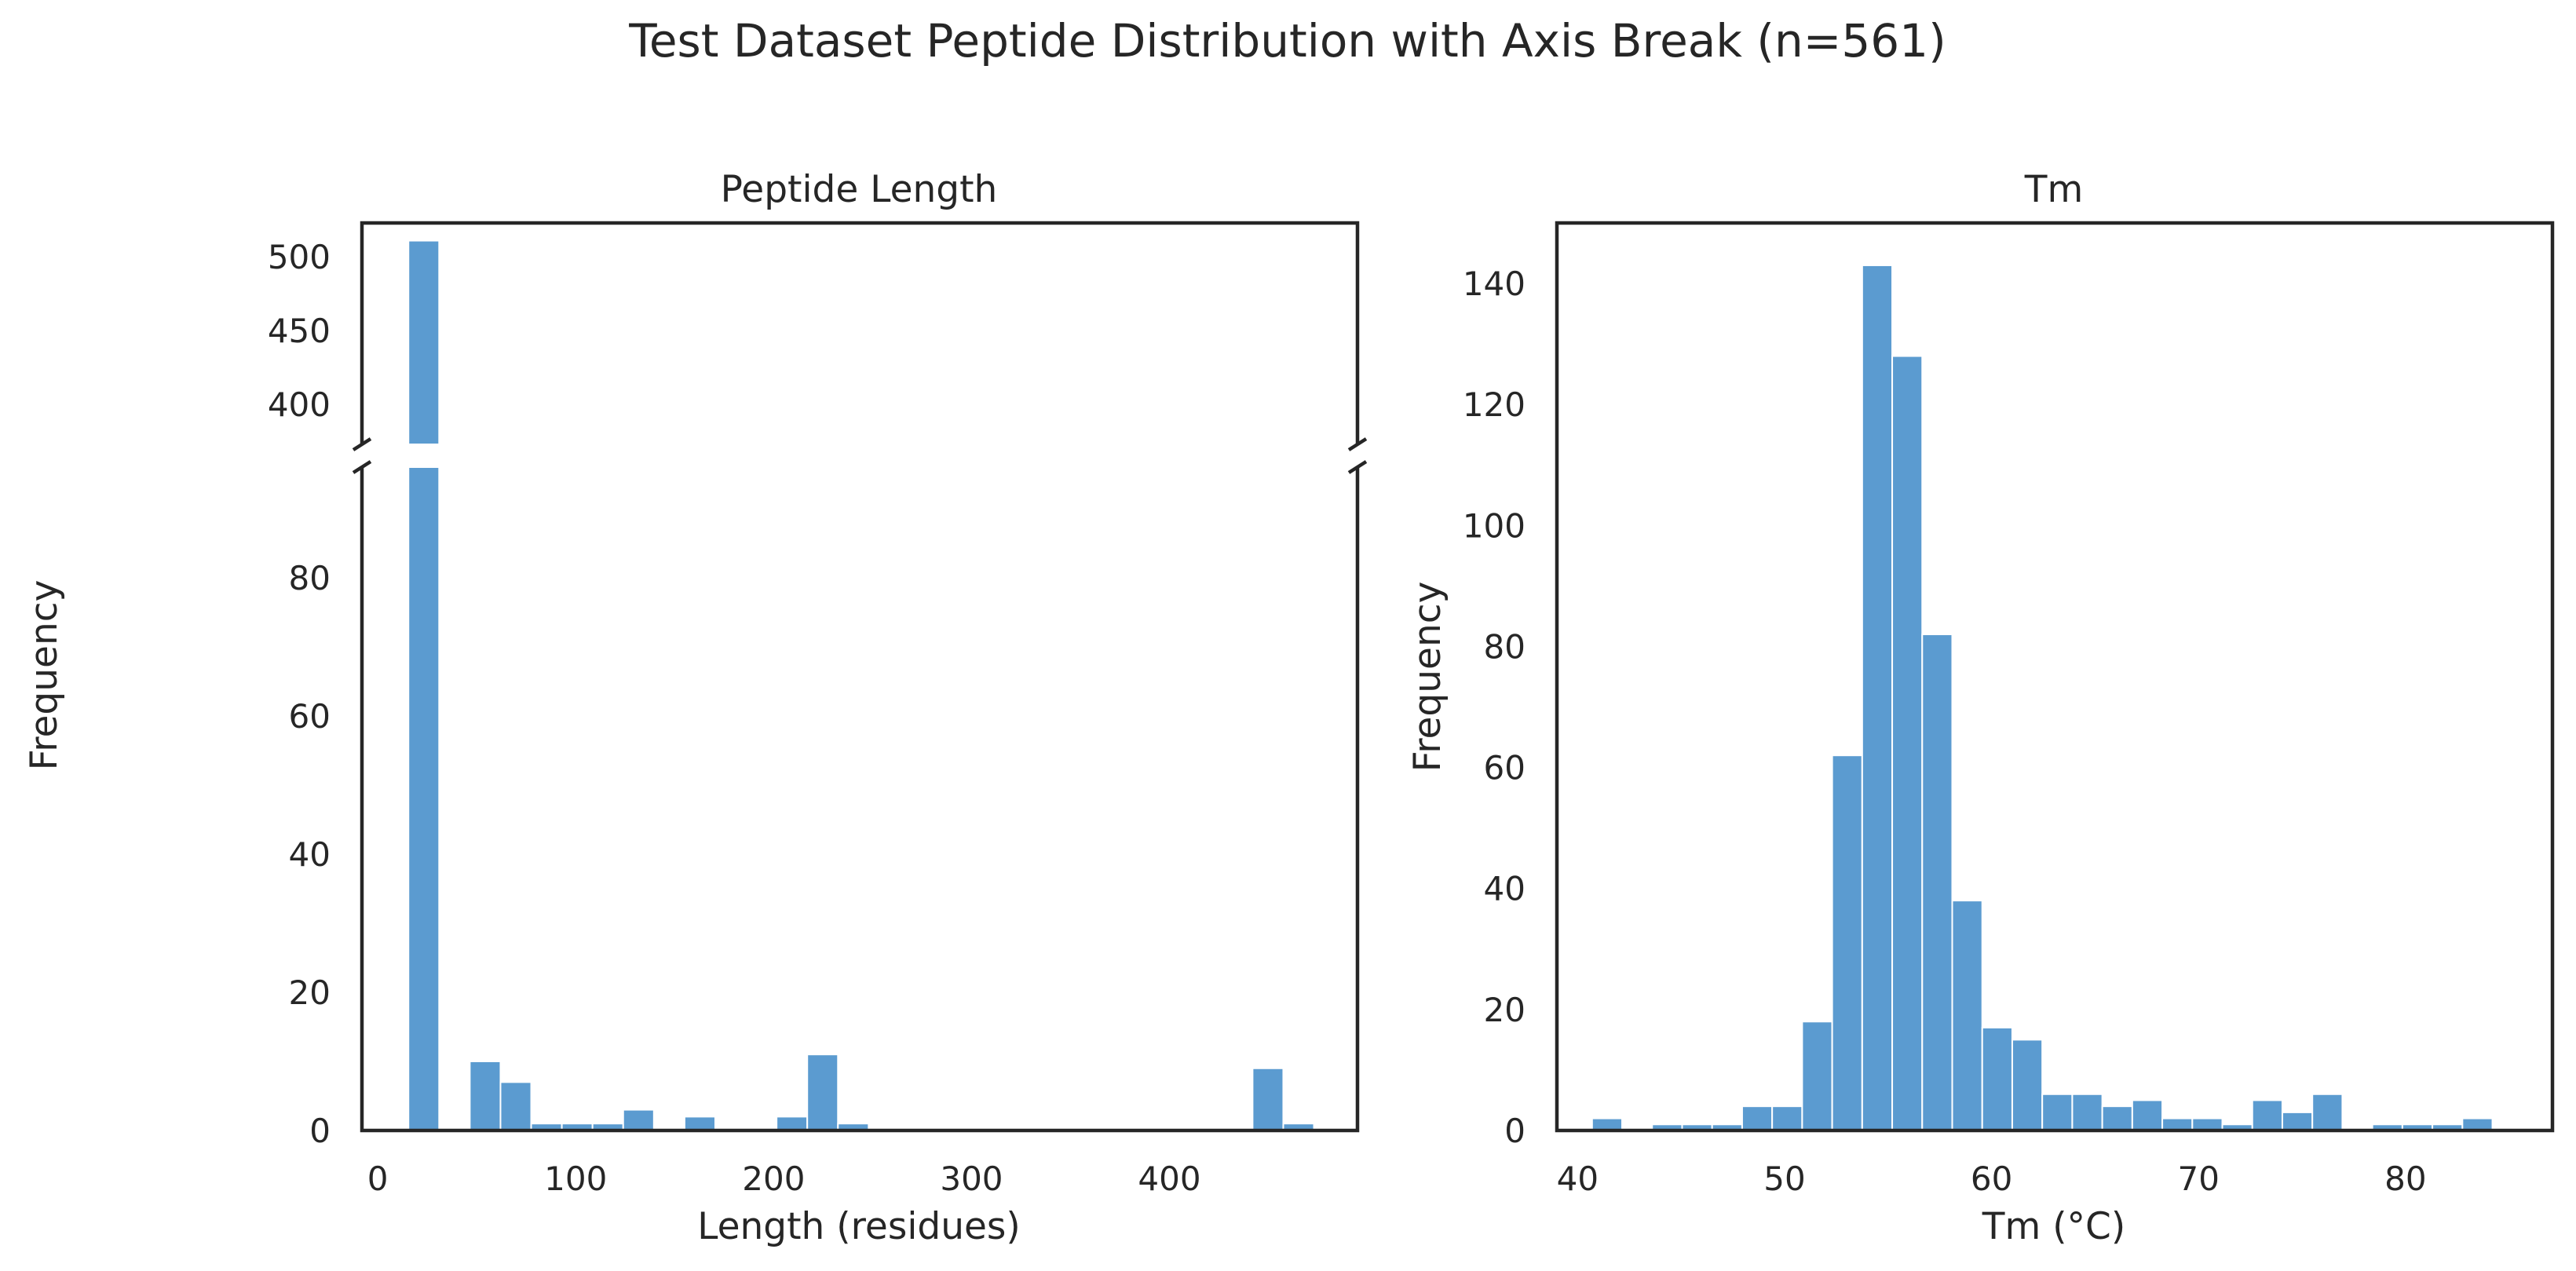  Describe the element at coordinates (299, 257) in the screenshot. I see `length-ytick-upper-label-2: 500` at that location.